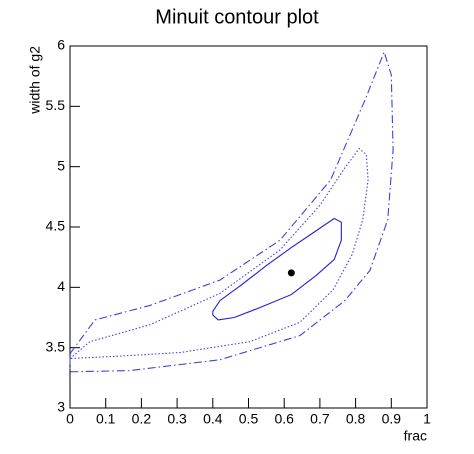 Image resolution: width=474 pixels, height=454 pixels. Describe the element at coordinates (61, 45) in the screenshot. I see `y-tick-label: 6` at that location.